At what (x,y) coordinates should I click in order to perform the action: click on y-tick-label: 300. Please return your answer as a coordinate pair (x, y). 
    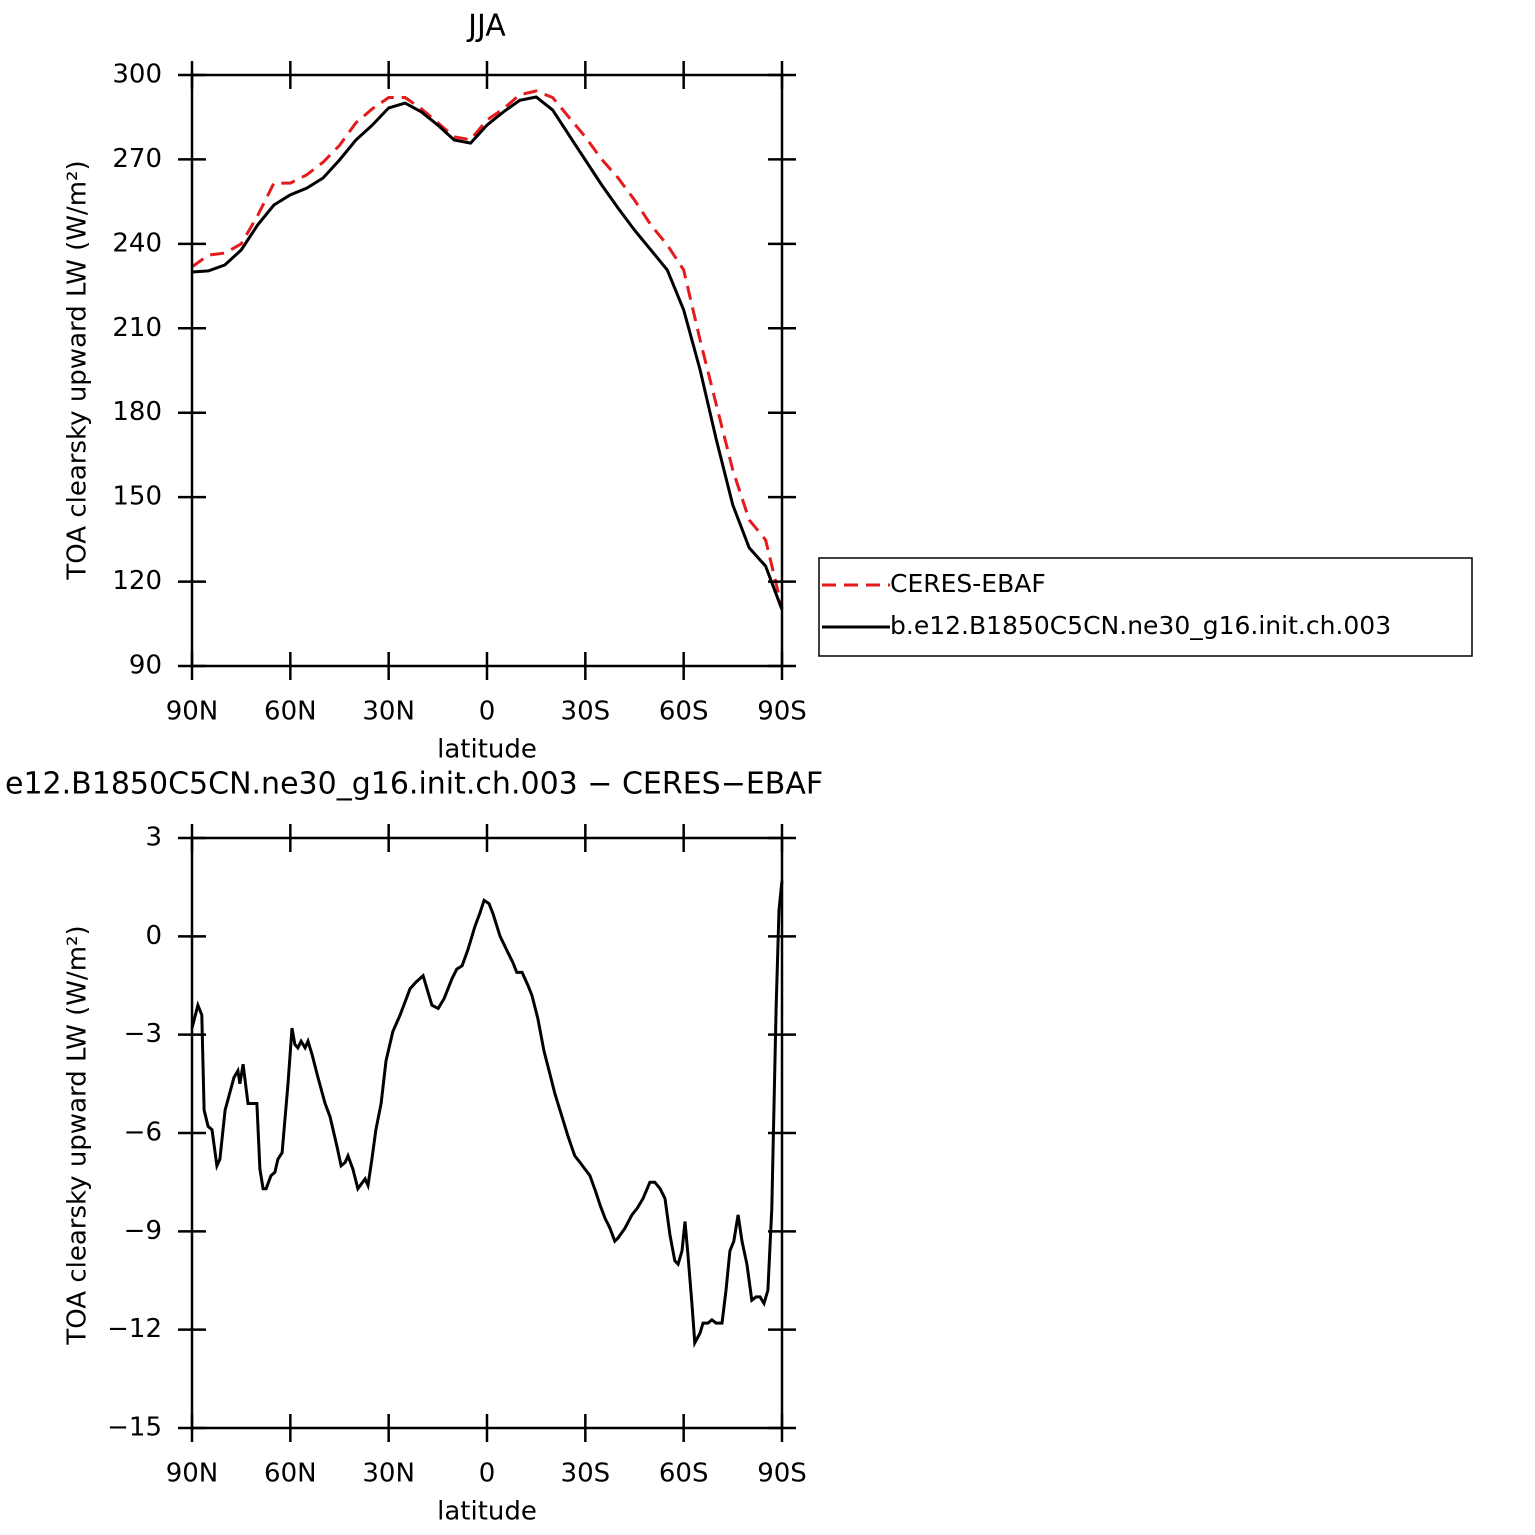
    Looking at the image, I should click on (137, 75).